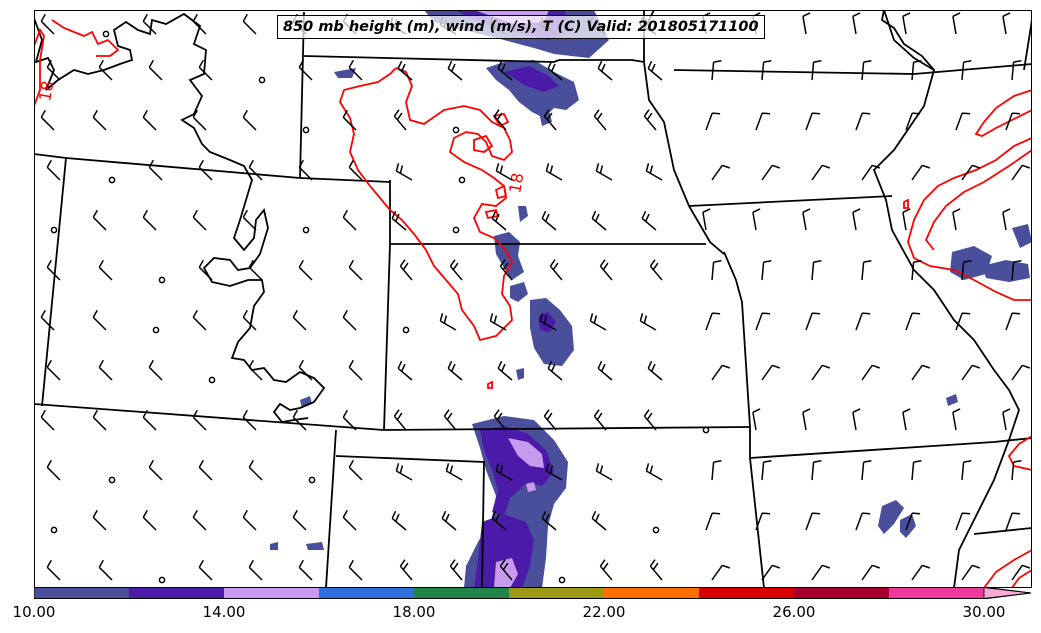 The width and height of the screenshot is (1041, 633). What do you see at coordinates (34, 612) in the screenshot?
I see `colorbar-label: 10.00` at bounding box center [34, 612].